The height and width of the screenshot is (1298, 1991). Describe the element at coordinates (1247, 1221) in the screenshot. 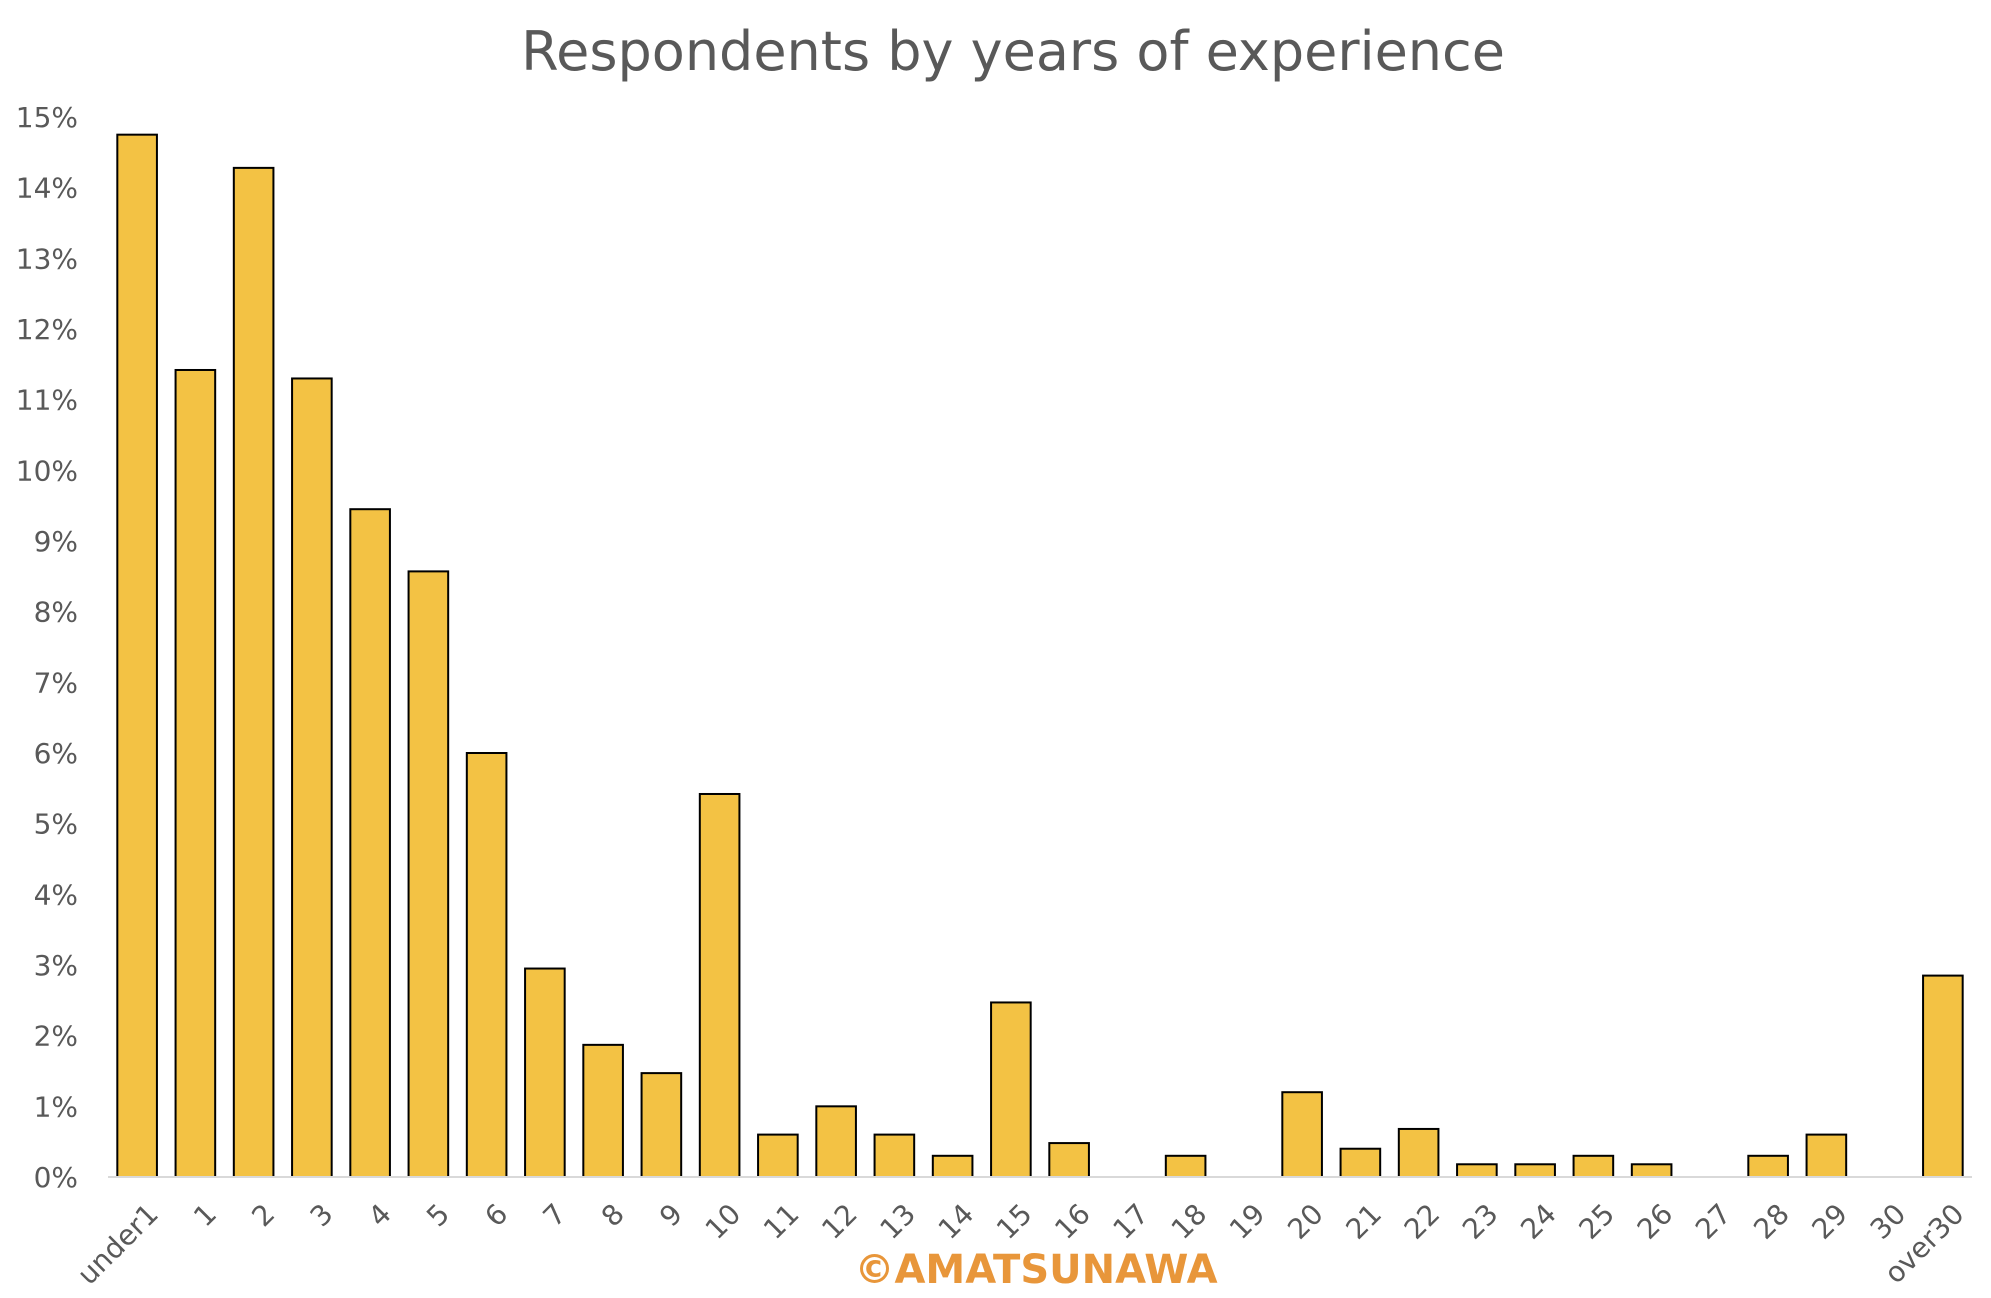

I see `x-tick-label: 19` at that location.